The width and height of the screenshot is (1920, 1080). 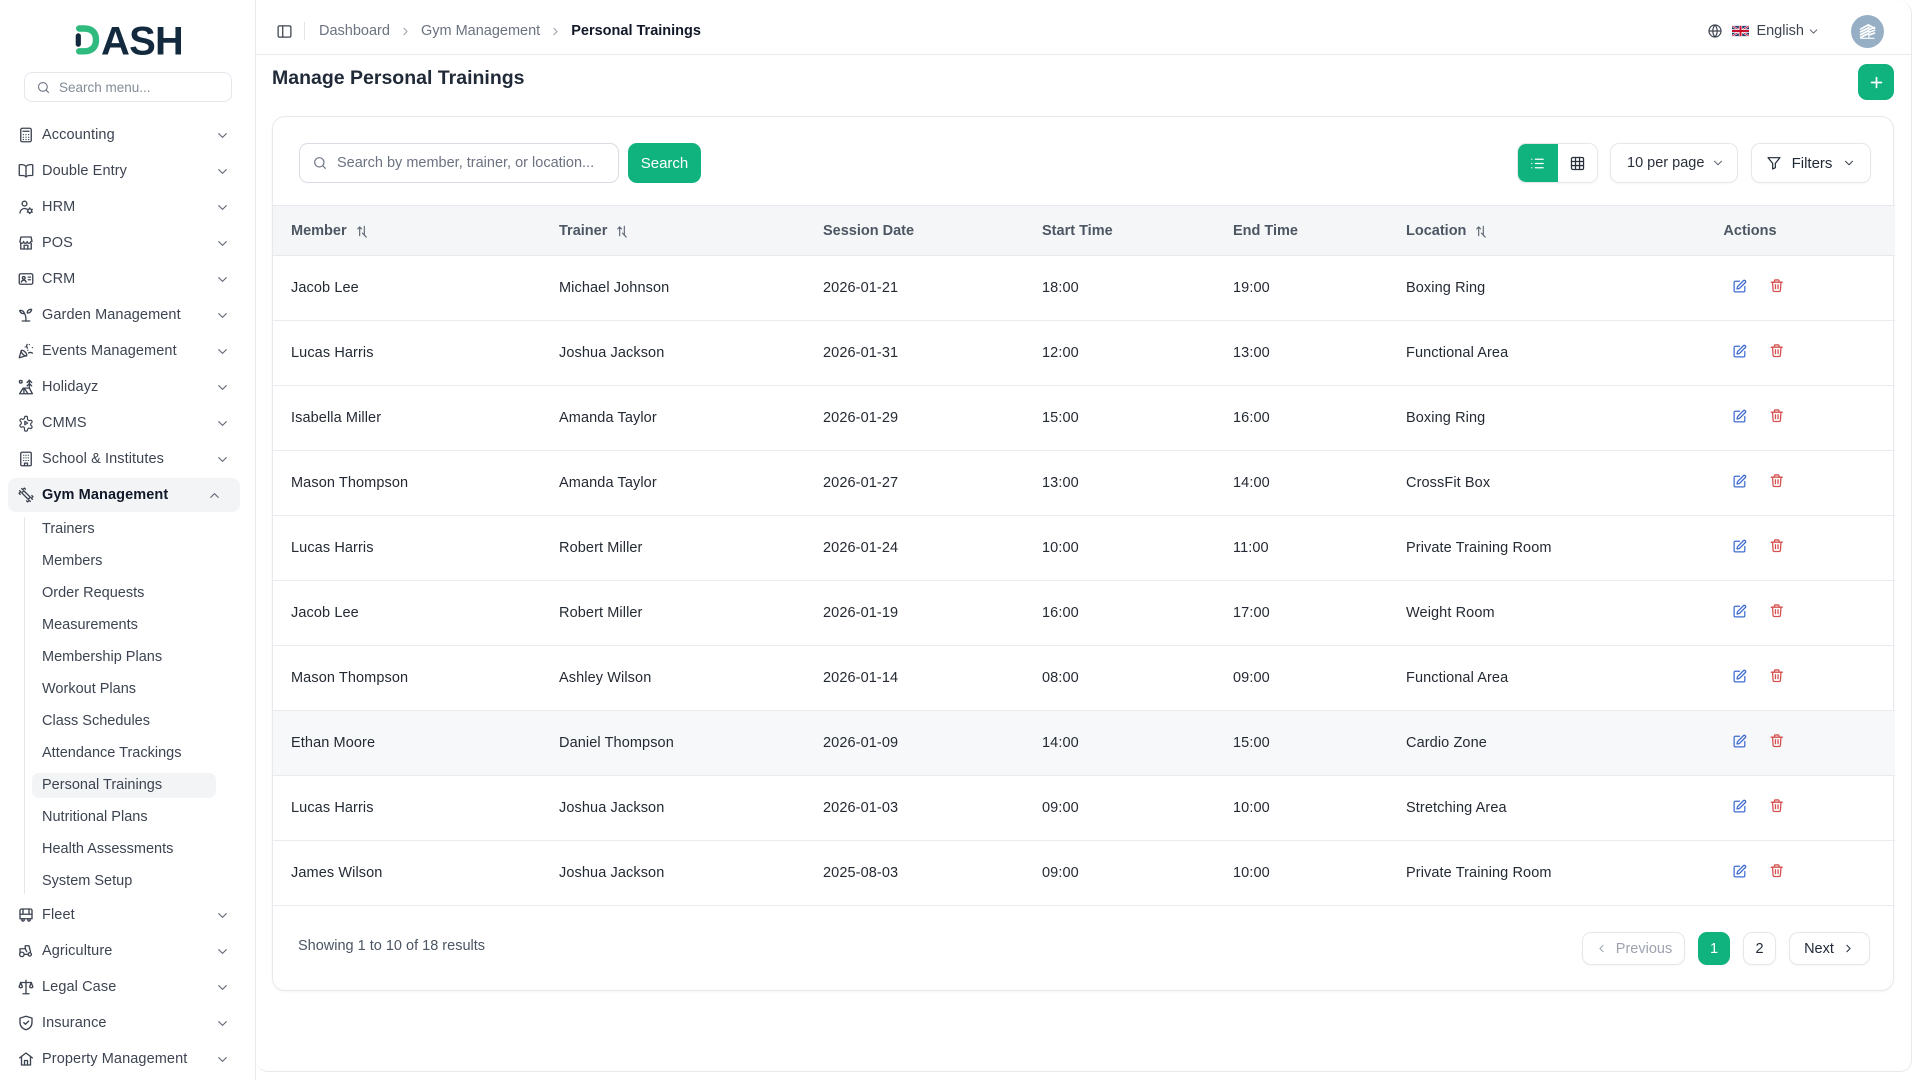 I want to click on svg-text: ASH, so click(x=141, y=40).